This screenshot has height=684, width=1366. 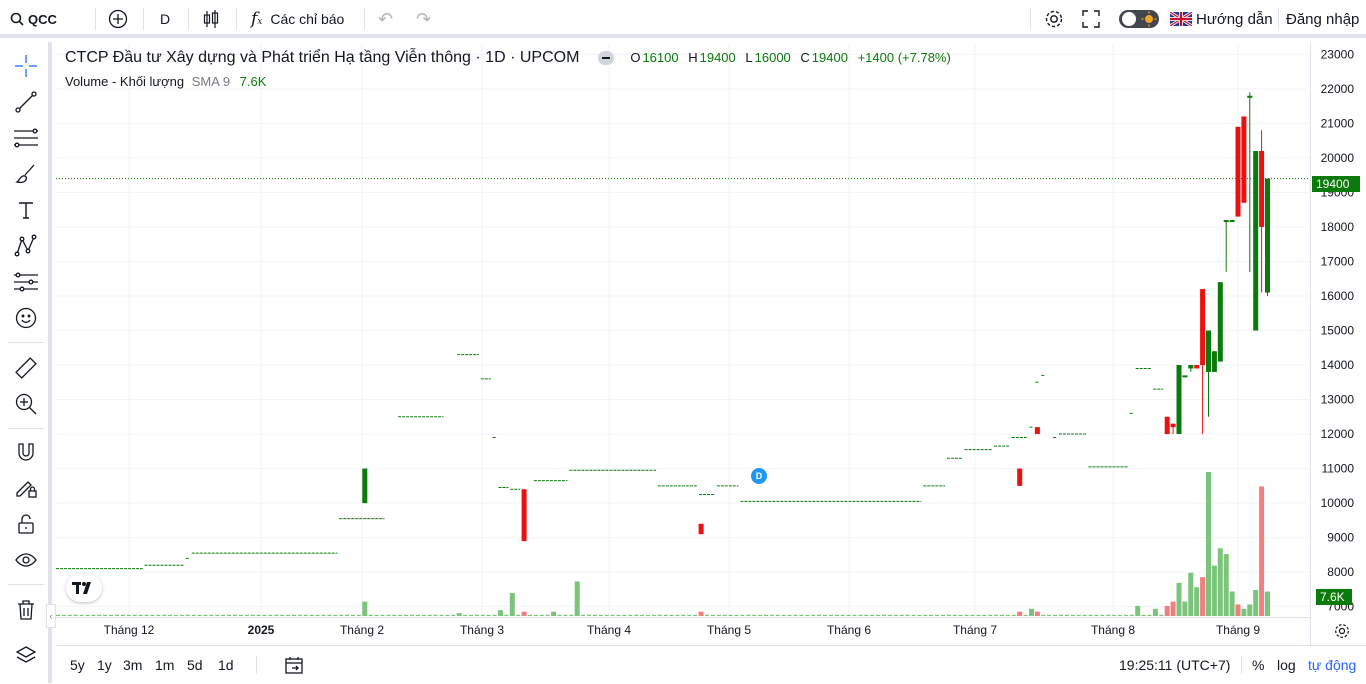 I want to click on lock-drawings-tool, so click(x=26, y=488).